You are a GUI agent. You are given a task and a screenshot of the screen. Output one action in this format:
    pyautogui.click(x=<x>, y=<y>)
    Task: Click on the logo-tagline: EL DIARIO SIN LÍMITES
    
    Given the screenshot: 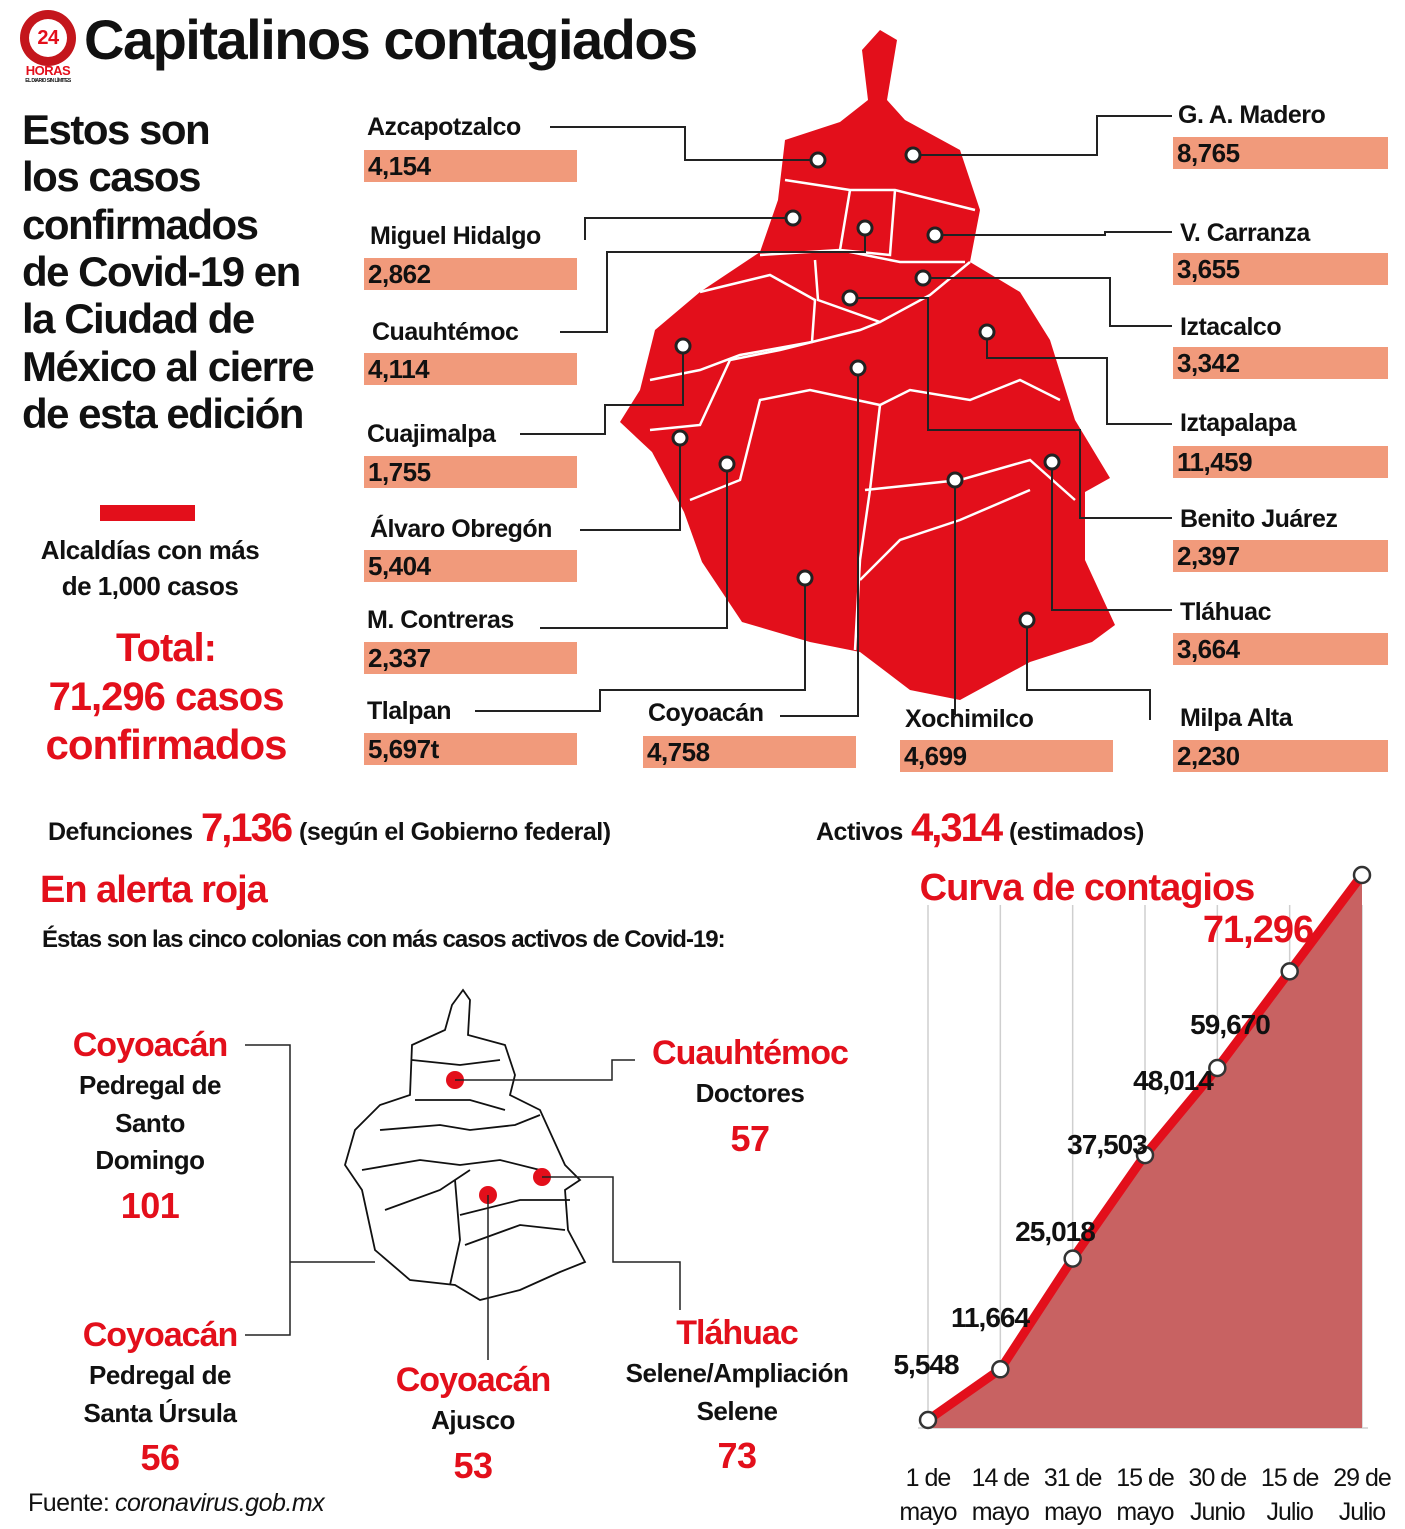 What is the action you would take?
    pyautogui.click(x=48, y=80)
    